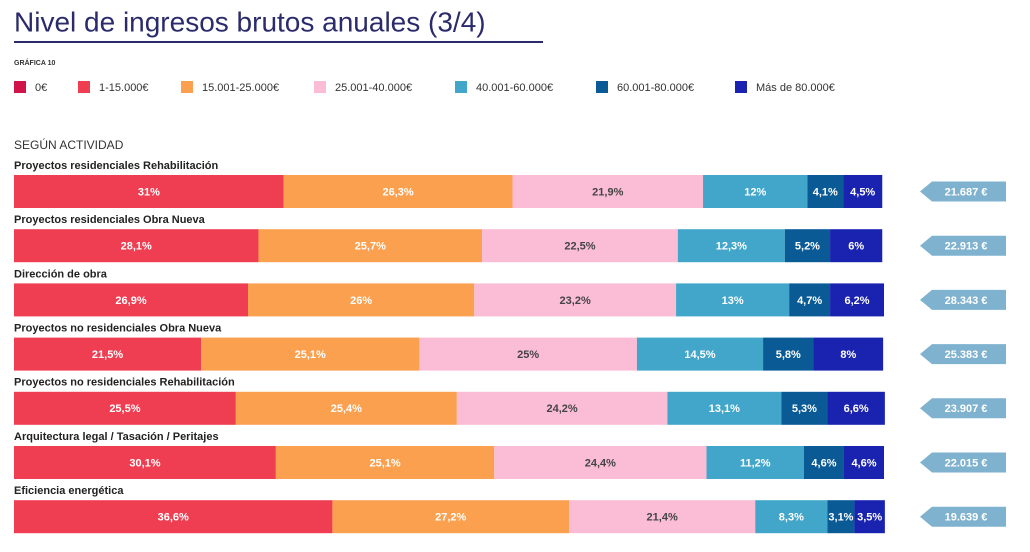 This screenshot has width=1030, height=552. I want to click on average-label: 25.383 €, so click(966, 355).